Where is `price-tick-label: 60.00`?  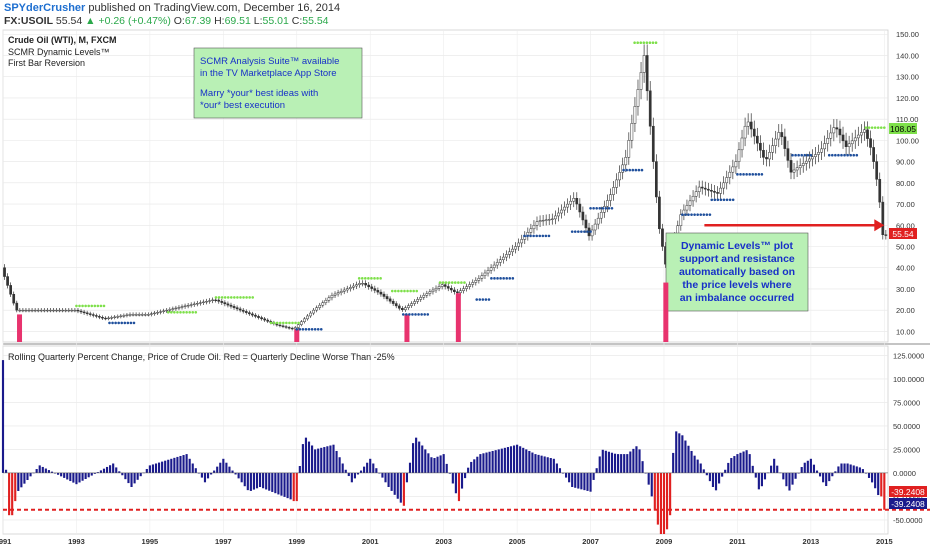
price-tick-label: 60.00 is located at coordinates (905, 225).